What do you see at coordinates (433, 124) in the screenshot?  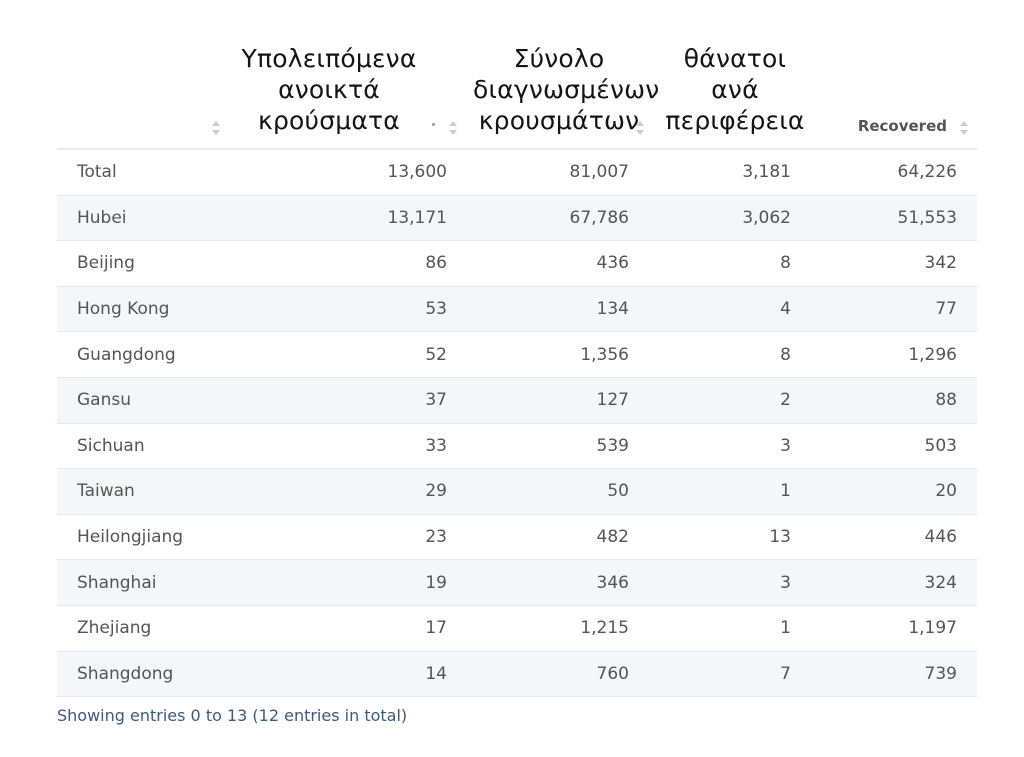 I see `dot-mark` at bounding box center [433, 124].